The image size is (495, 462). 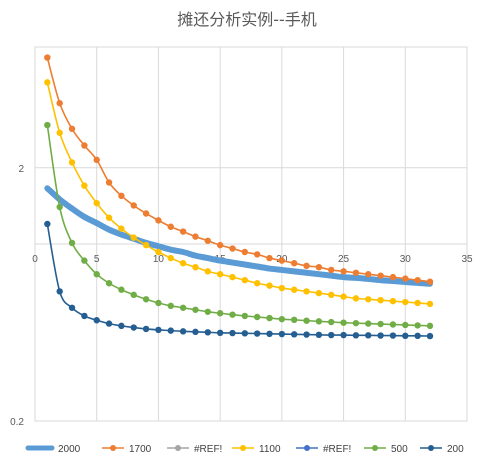 What do you see at coordinates (399, 449) in the screenshot?
I see `legend-label: 500` at bounding box center [399, 449].